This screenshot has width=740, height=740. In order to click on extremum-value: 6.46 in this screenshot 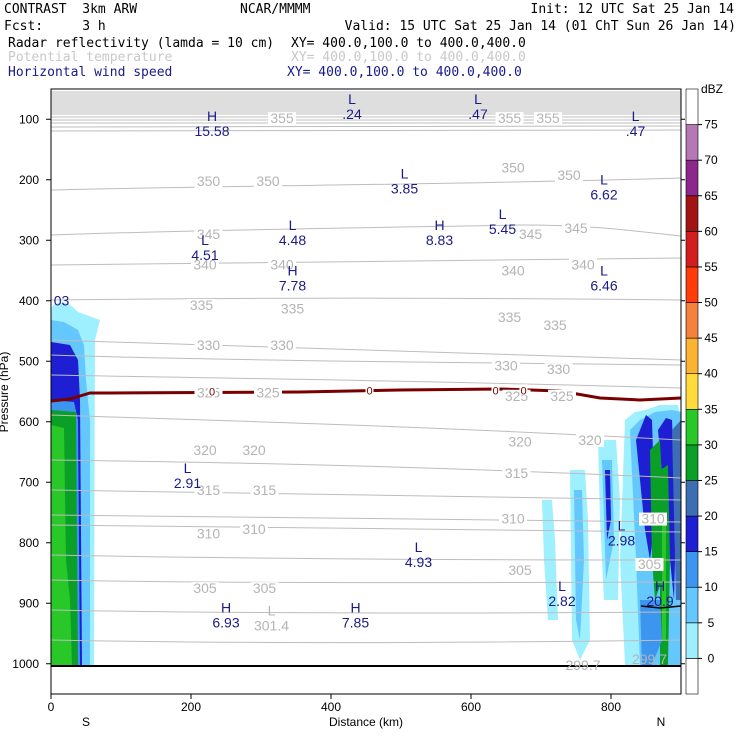, I will do `click(603, 285)`.